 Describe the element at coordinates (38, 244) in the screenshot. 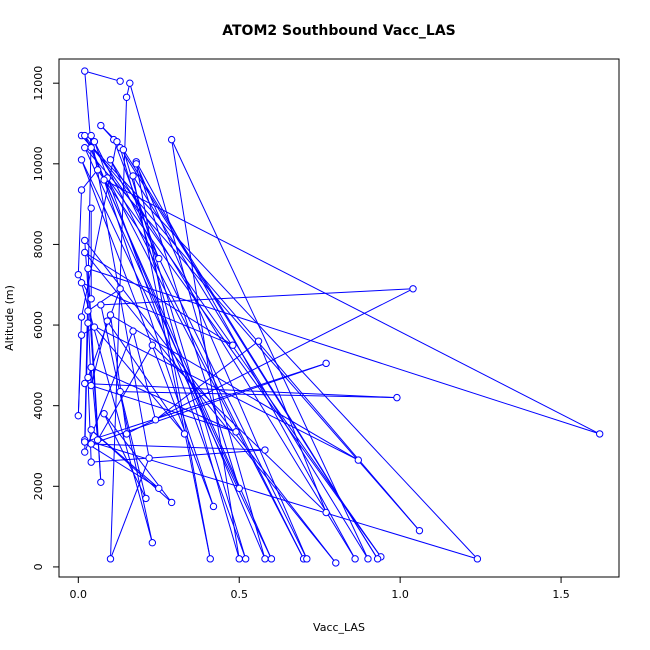

I see `y-tick-label: 8000` at that location.